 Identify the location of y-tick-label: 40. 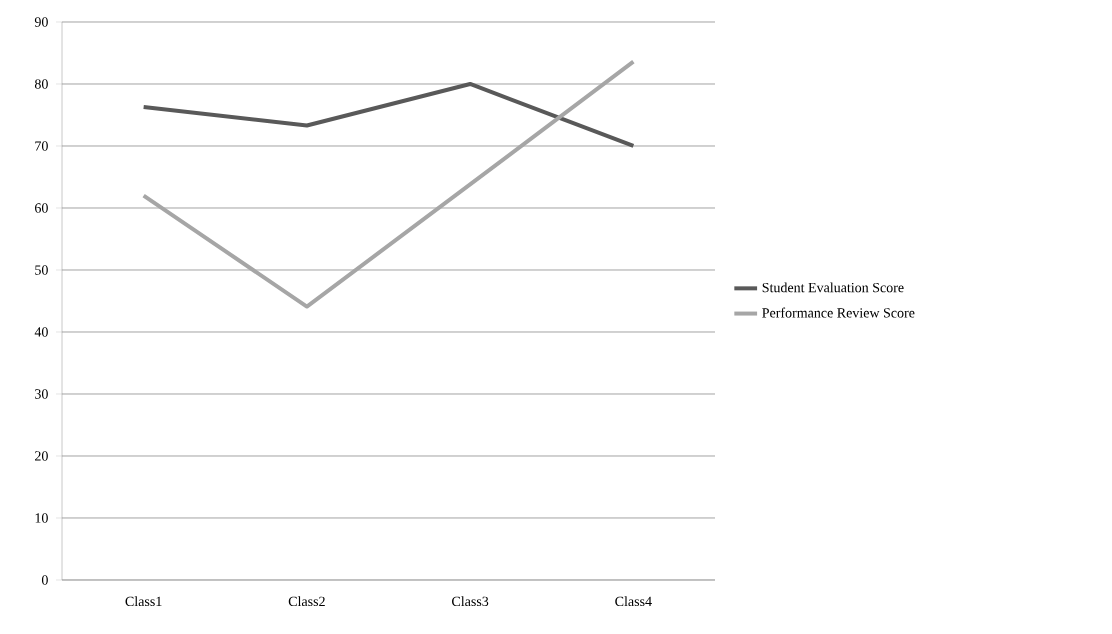
(41, 332).